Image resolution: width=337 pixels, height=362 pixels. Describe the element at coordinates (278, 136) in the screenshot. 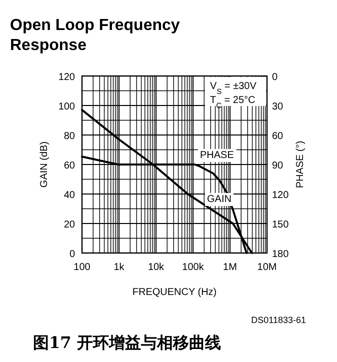

I see `y2-tick-label: 60` at that location.